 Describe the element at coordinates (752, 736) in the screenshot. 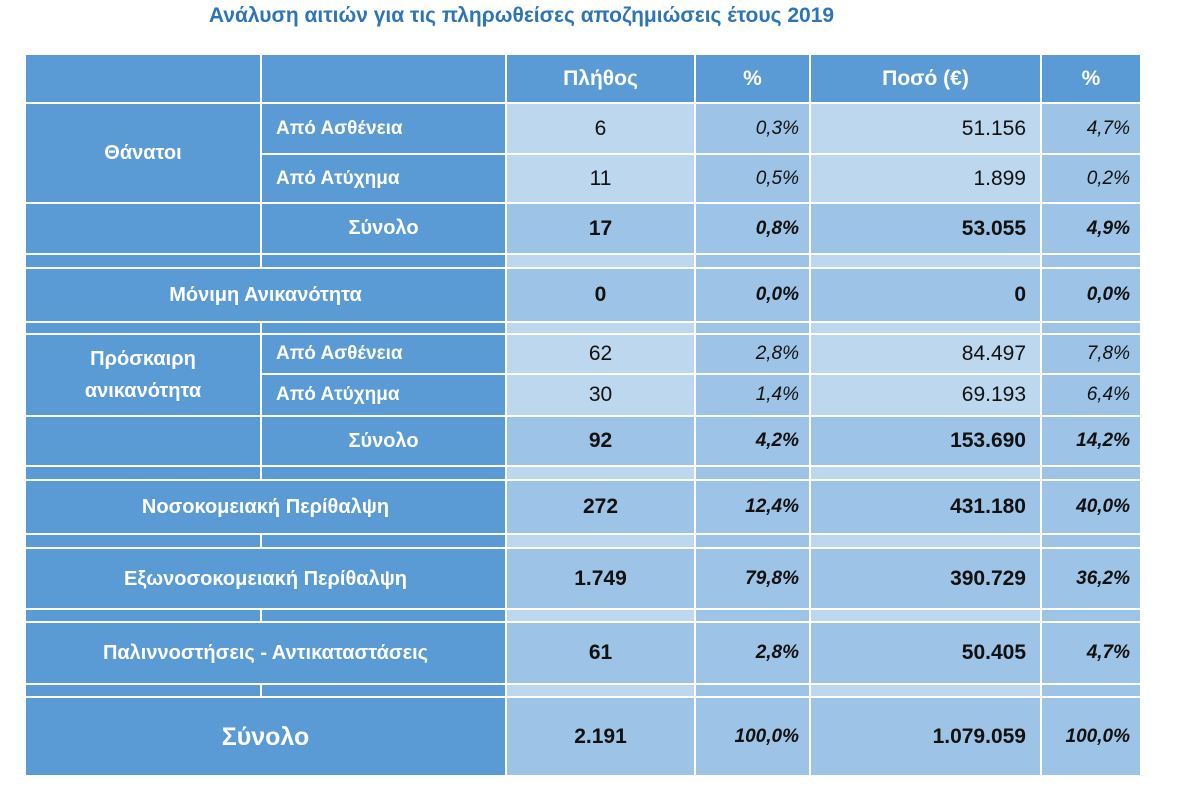

I see `grand-total-pct: 100,0%` at that location.